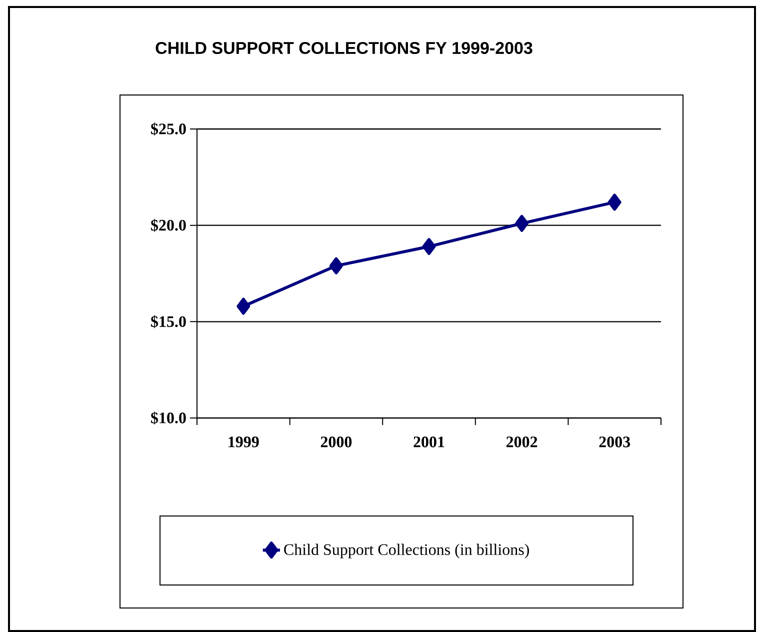 This screenshot has width=769, height=632. I want to click on x-tick-label: 2002, so click(522, 442).